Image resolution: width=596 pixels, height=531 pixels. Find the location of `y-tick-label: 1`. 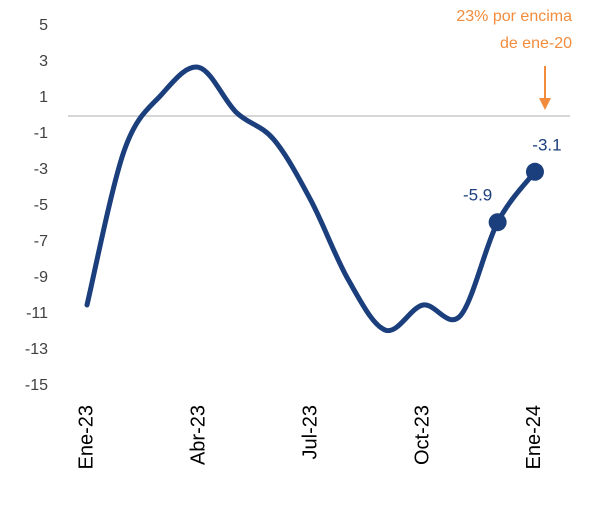

y-tick-label: 1 is located at coordinates (43, 97).